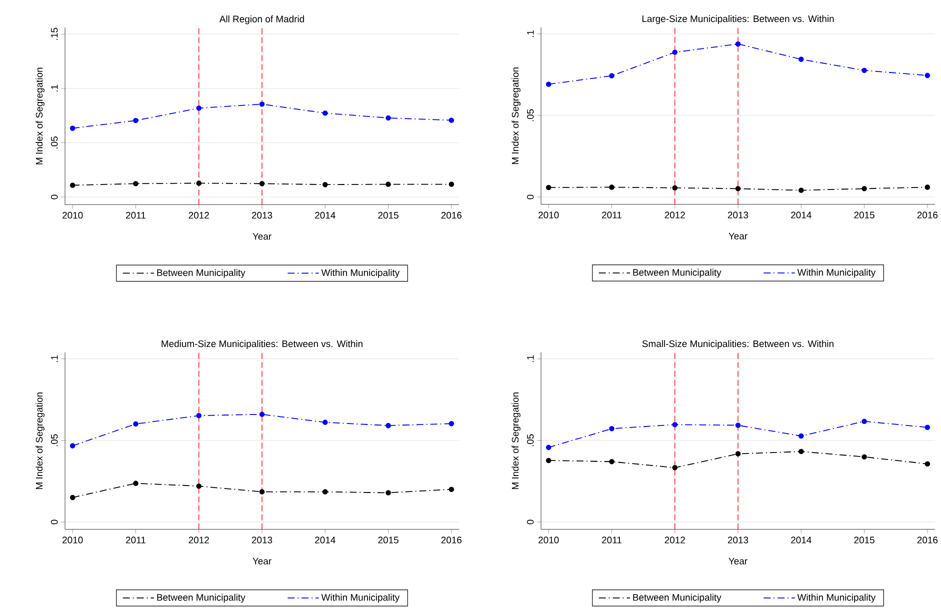 The width and height of the screenshot is (941, 610). What do you see at coordinates (738, 19) in the screenshot?
I see `chart-title: Large-Size Municipalities: Between vs. Within` at bounding box center [738, 19].